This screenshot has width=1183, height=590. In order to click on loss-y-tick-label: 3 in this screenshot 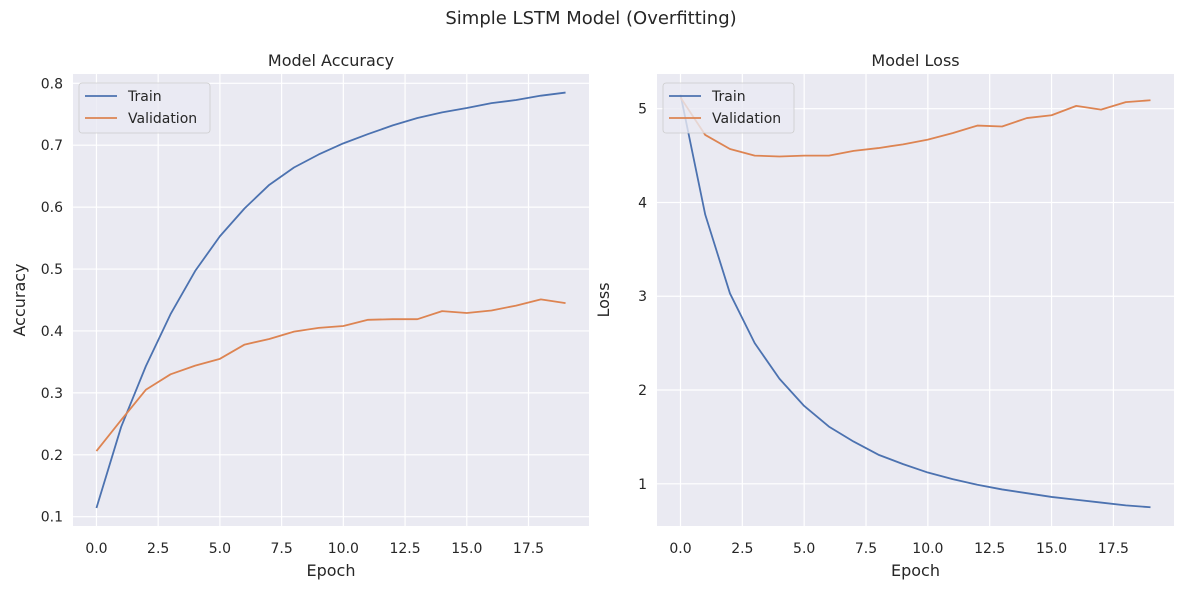, I will do `click(642, 297)`.